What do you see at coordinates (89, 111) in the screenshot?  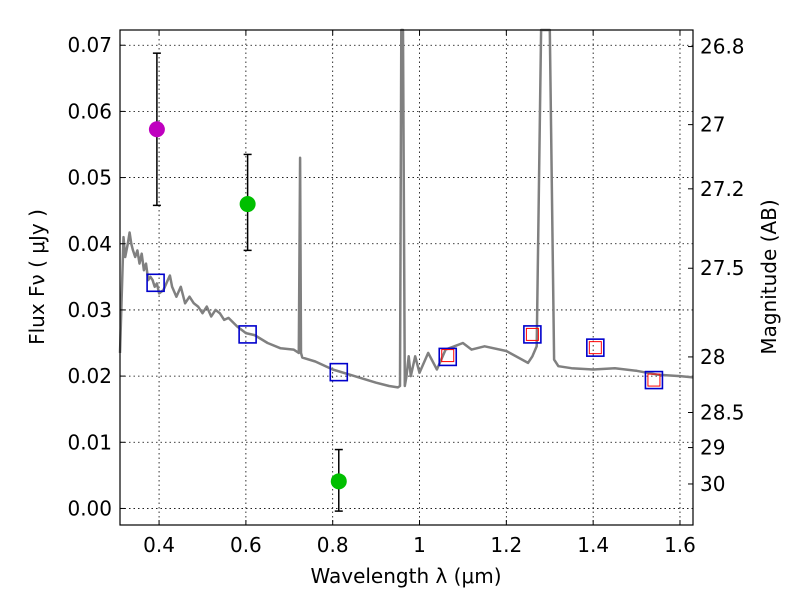 I see `y-tick-label: 0.06` at bounding box center [89, 111].